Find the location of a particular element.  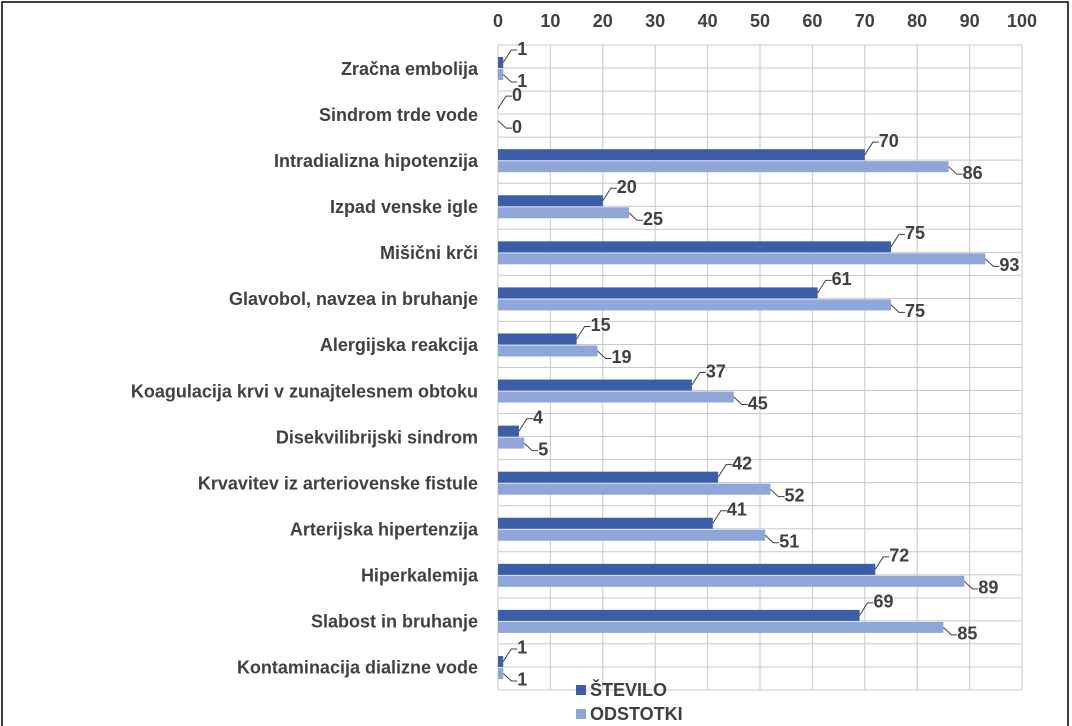

value-label: 41 is located at coordinates (737, 510).